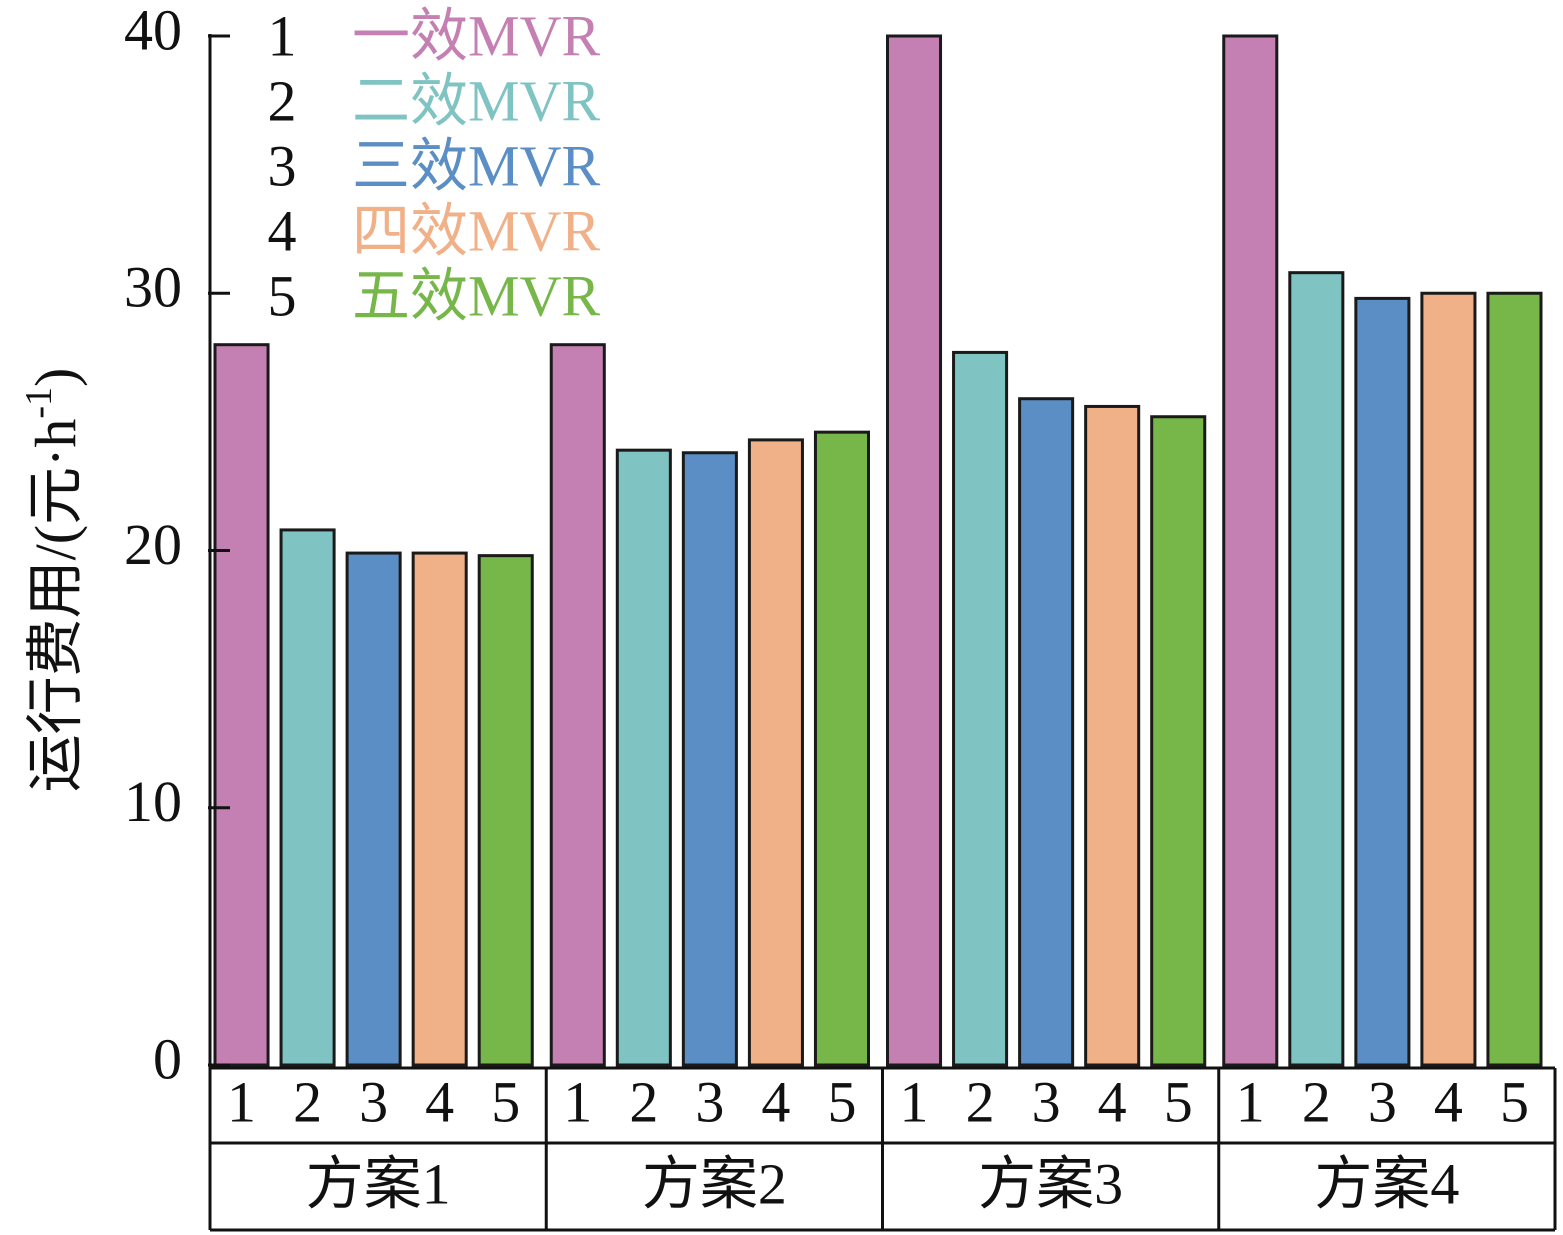  I want to click on legend-label: 三效MVR, so click(476, 165).